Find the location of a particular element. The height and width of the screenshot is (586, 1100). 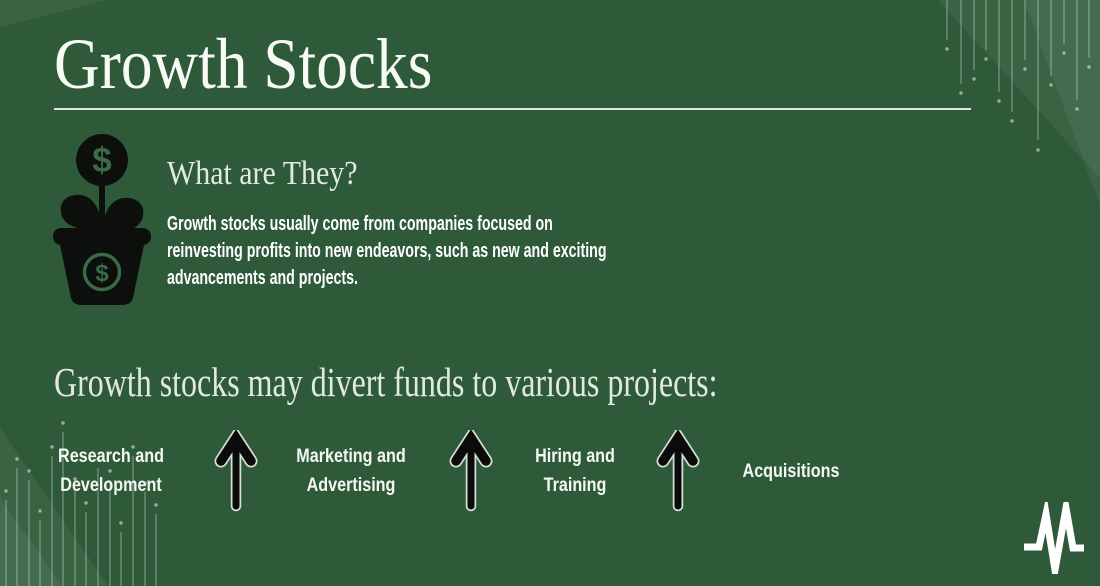

page-title: Growth Stocks is located at coordinates (243, 64).